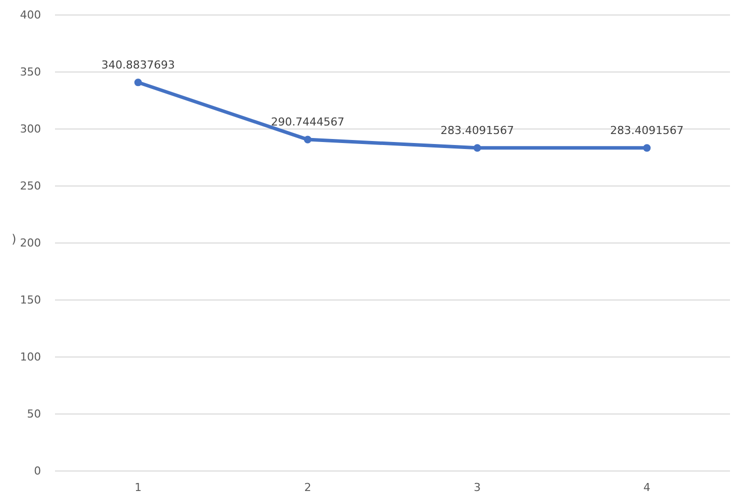 This screenshot has height=500, width=732. Describe the element at coordinates (30, 129) in the screenshot. I see `y-tick-label: 300` at that location.